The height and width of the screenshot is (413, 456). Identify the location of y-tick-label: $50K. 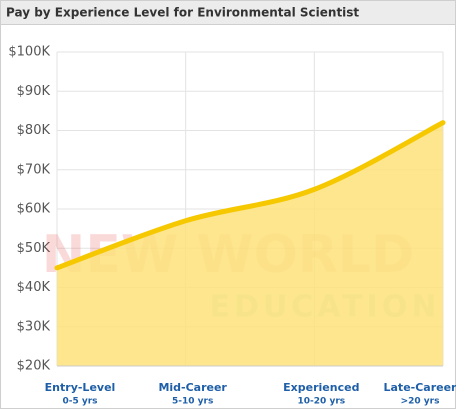
(34, 248).